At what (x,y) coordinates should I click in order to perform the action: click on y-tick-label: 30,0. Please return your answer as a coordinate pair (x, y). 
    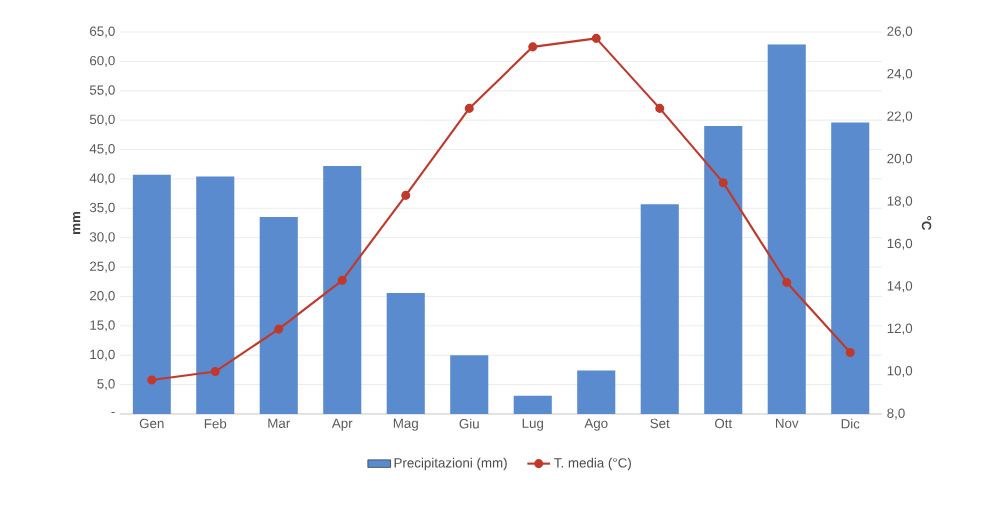
    Looking at the image, I should click on (102, 238).